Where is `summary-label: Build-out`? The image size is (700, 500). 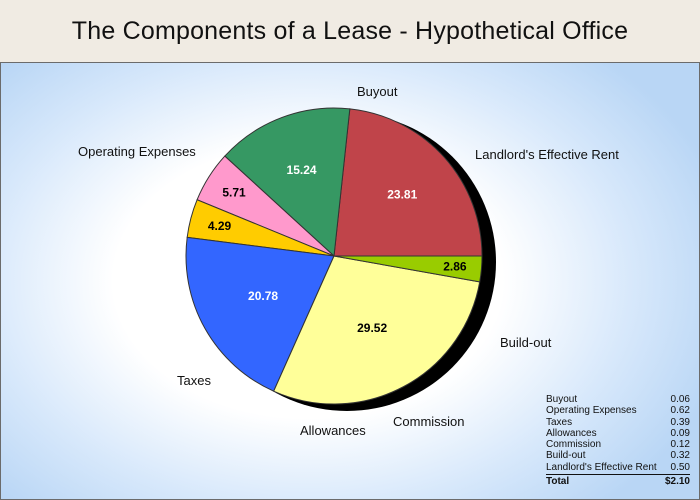
summary-label: Build-out is located at coordinates (566, 456).